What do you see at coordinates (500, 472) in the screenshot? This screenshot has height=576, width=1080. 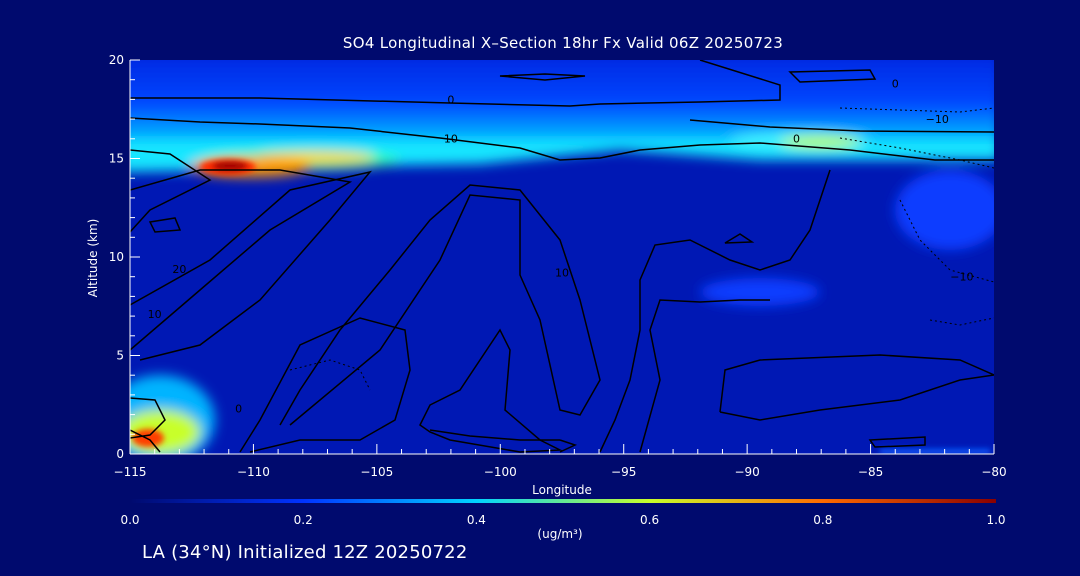 I see `x-tick-label: −100` at bounding box center [500, 472].